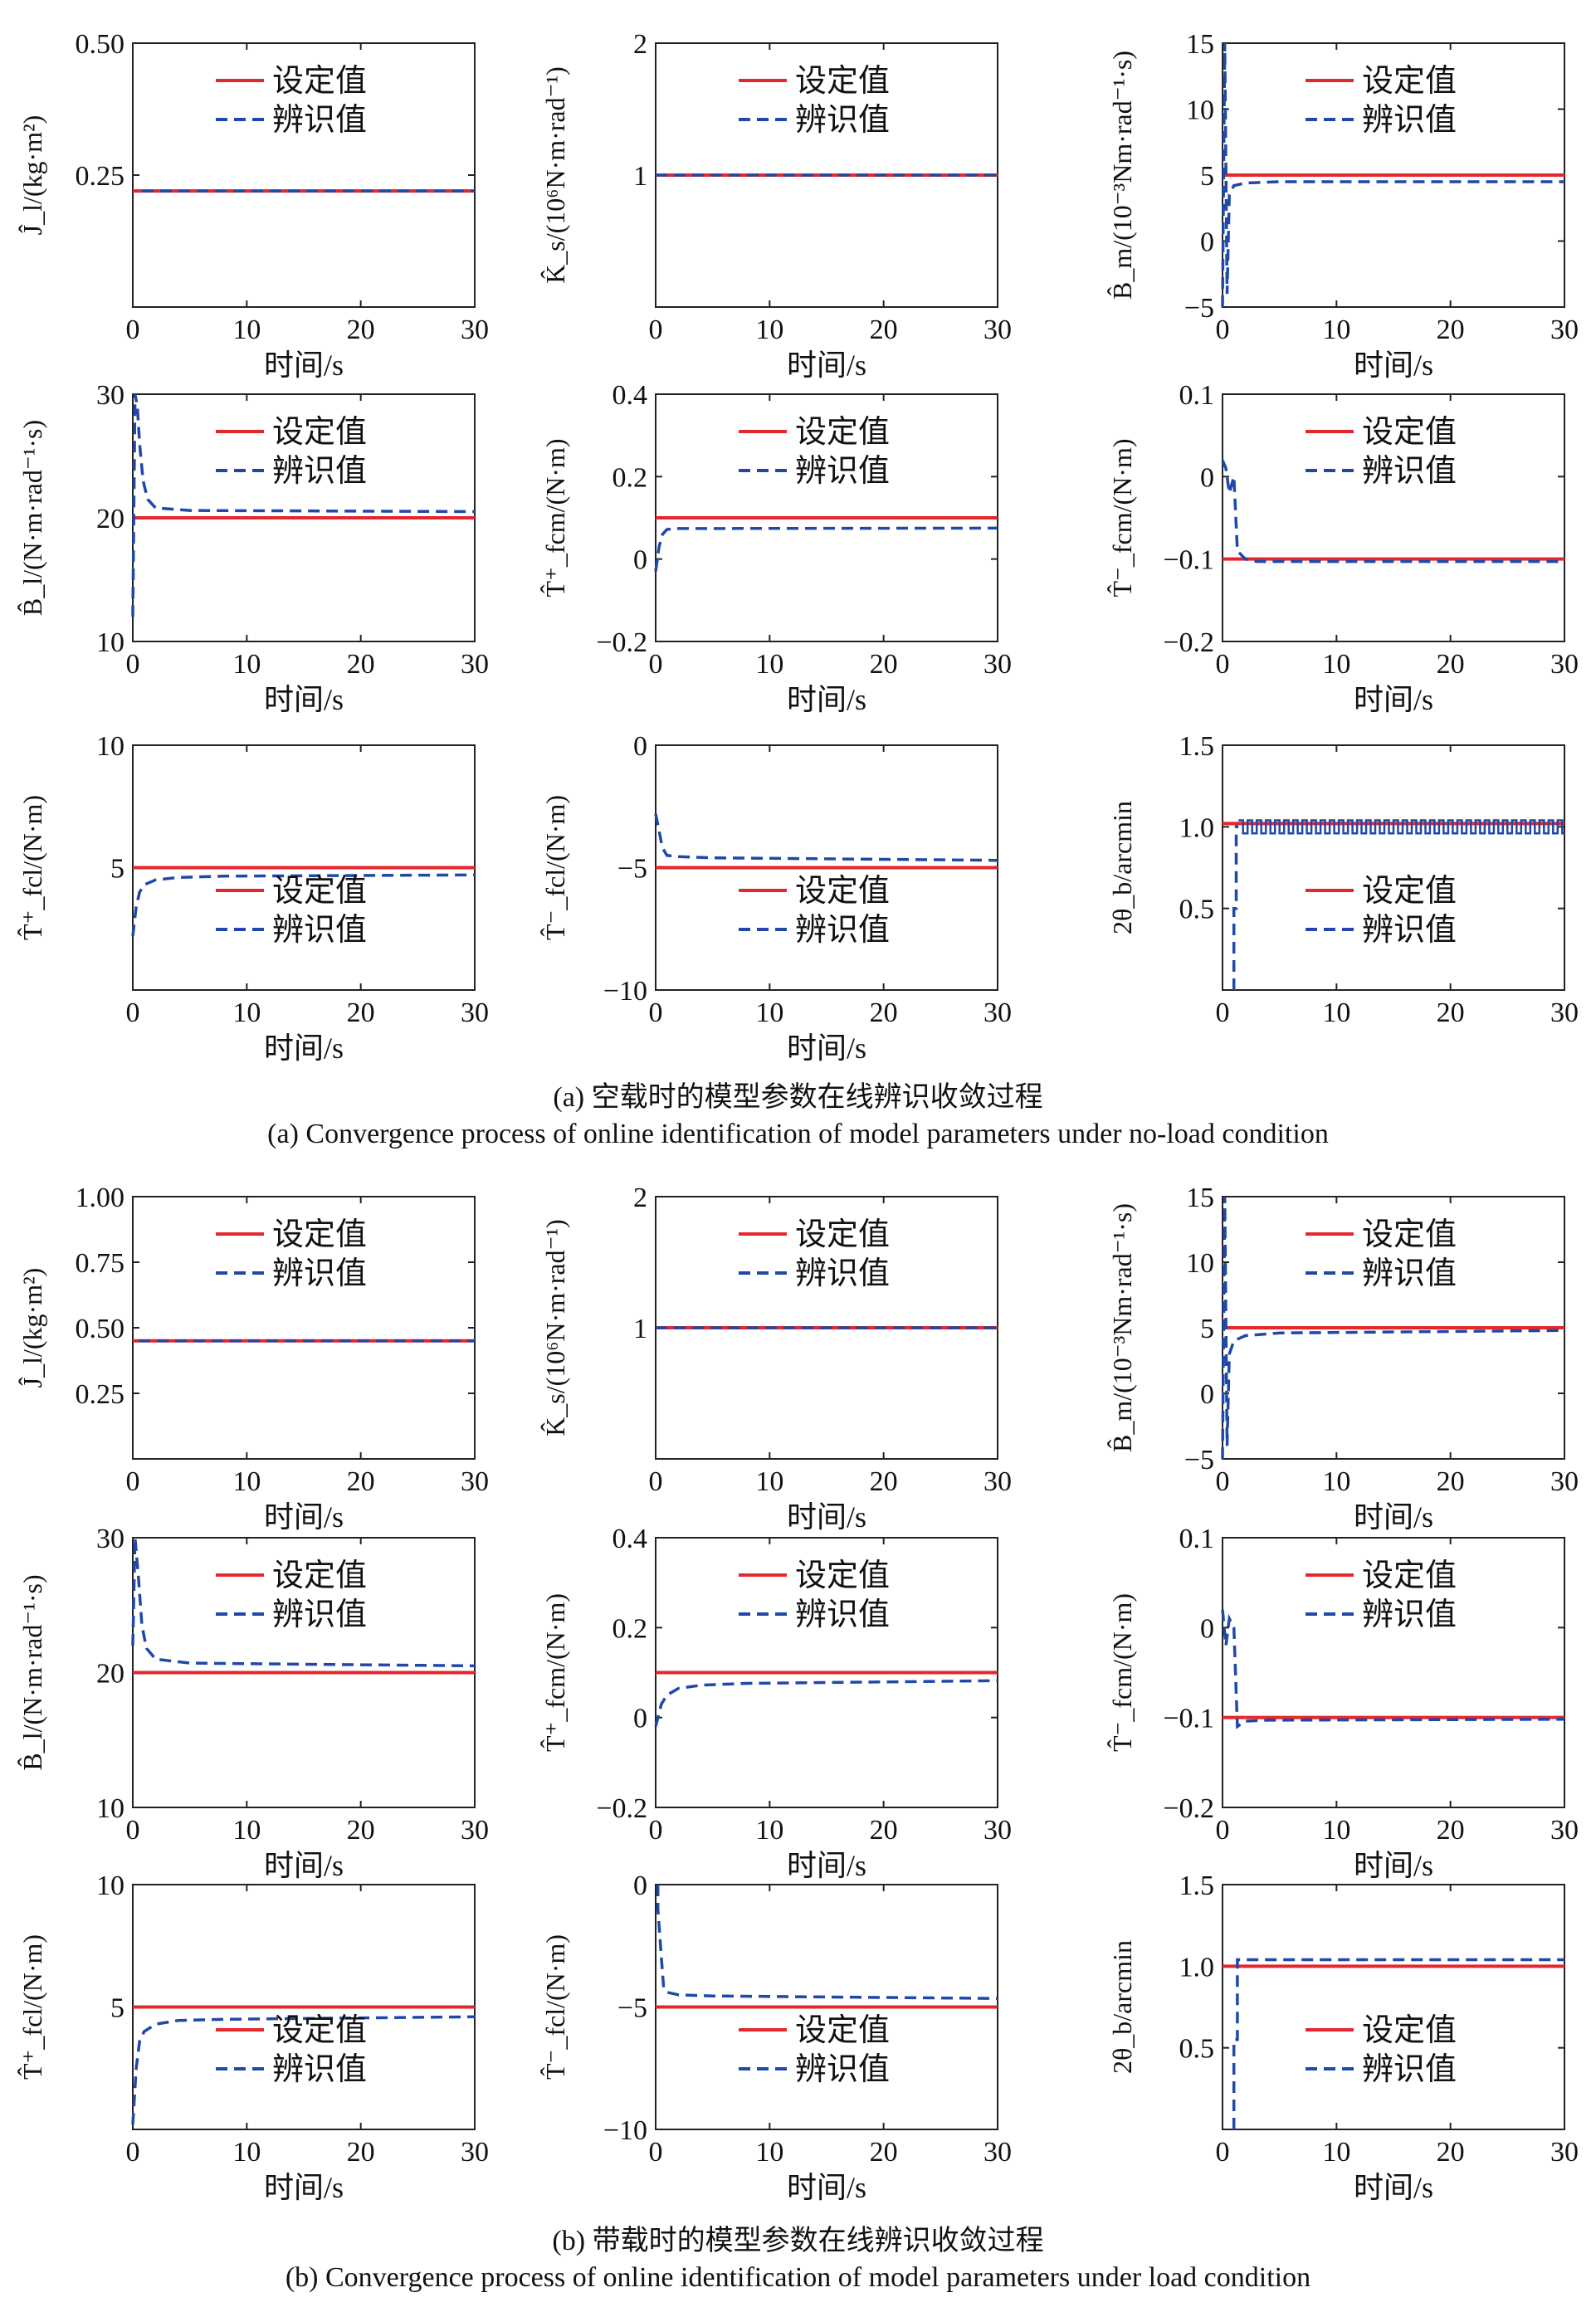 The height and width of the screenshot is (2307, 1596). I want to click on y-tick-label: 0.5, so click(1197, 910).